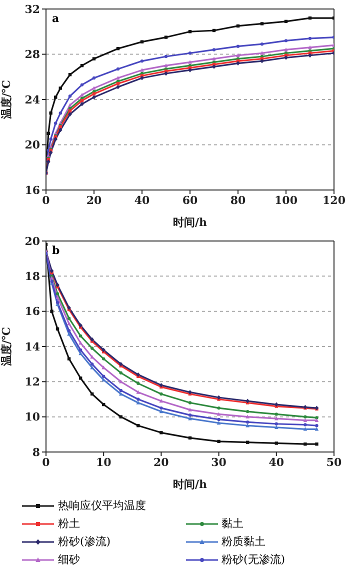  What do you see at coordinates (32, 277) in the screenshot?
I see `y-tick-label: 18` at bounding box center [32, 277].